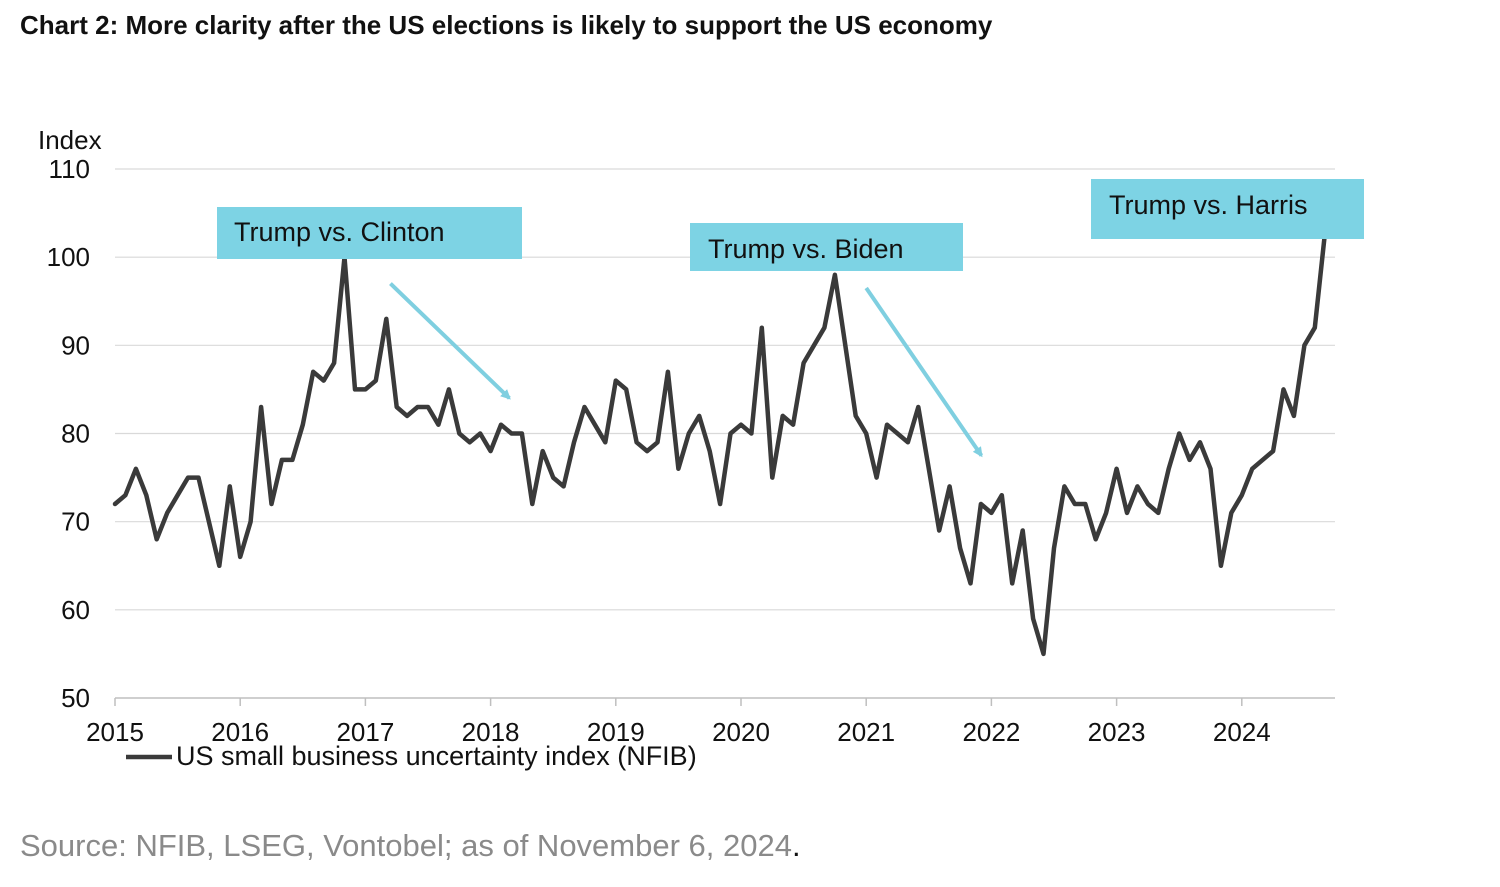  I want to click on annotation-trump-clinton: Trump vs. Clinton, so click(369, 233).